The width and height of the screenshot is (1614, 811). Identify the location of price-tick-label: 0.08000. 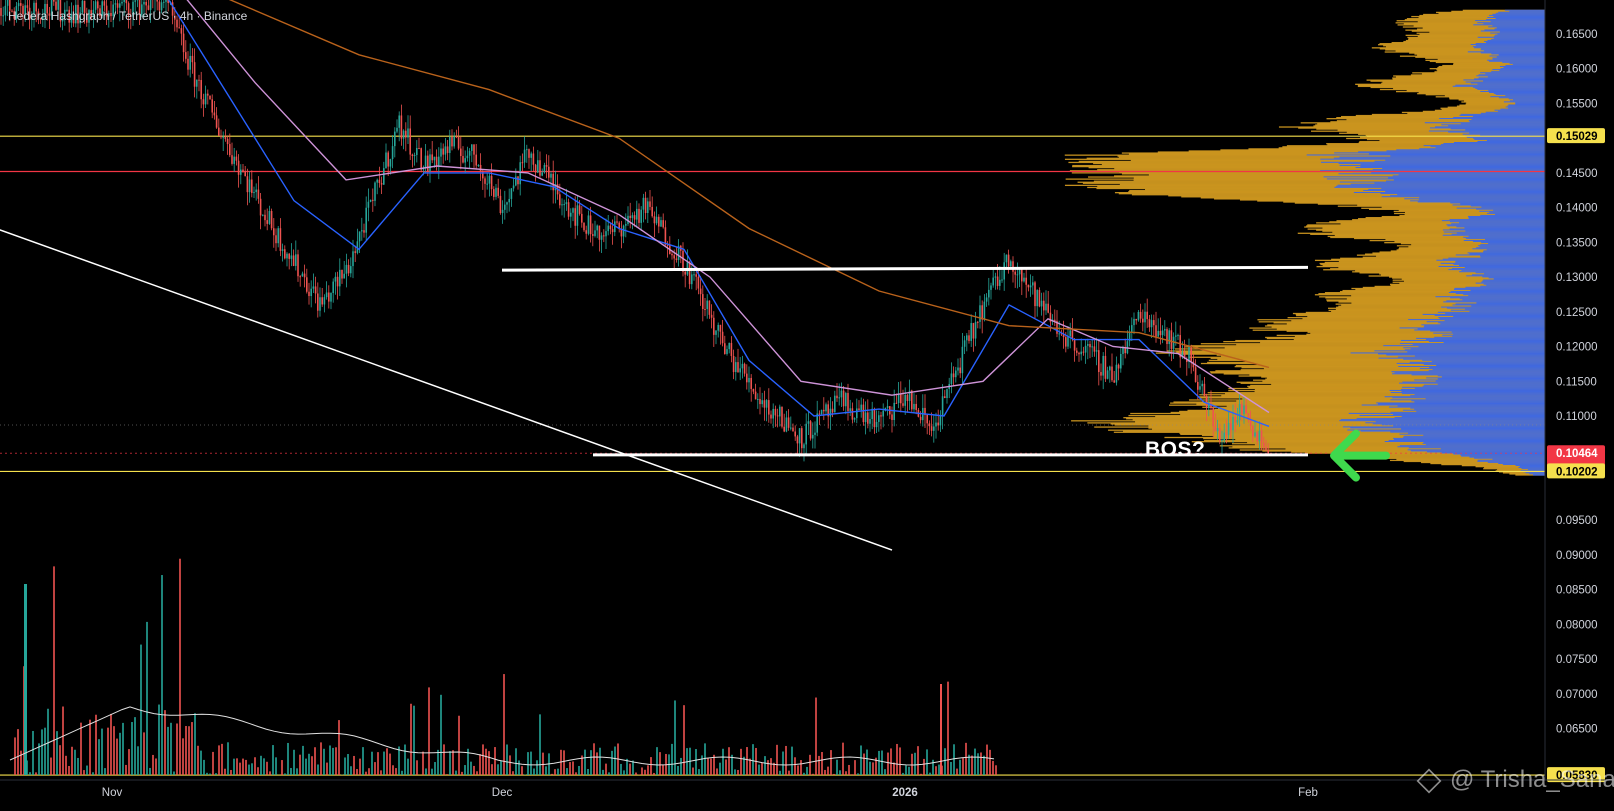
(1577, 625).